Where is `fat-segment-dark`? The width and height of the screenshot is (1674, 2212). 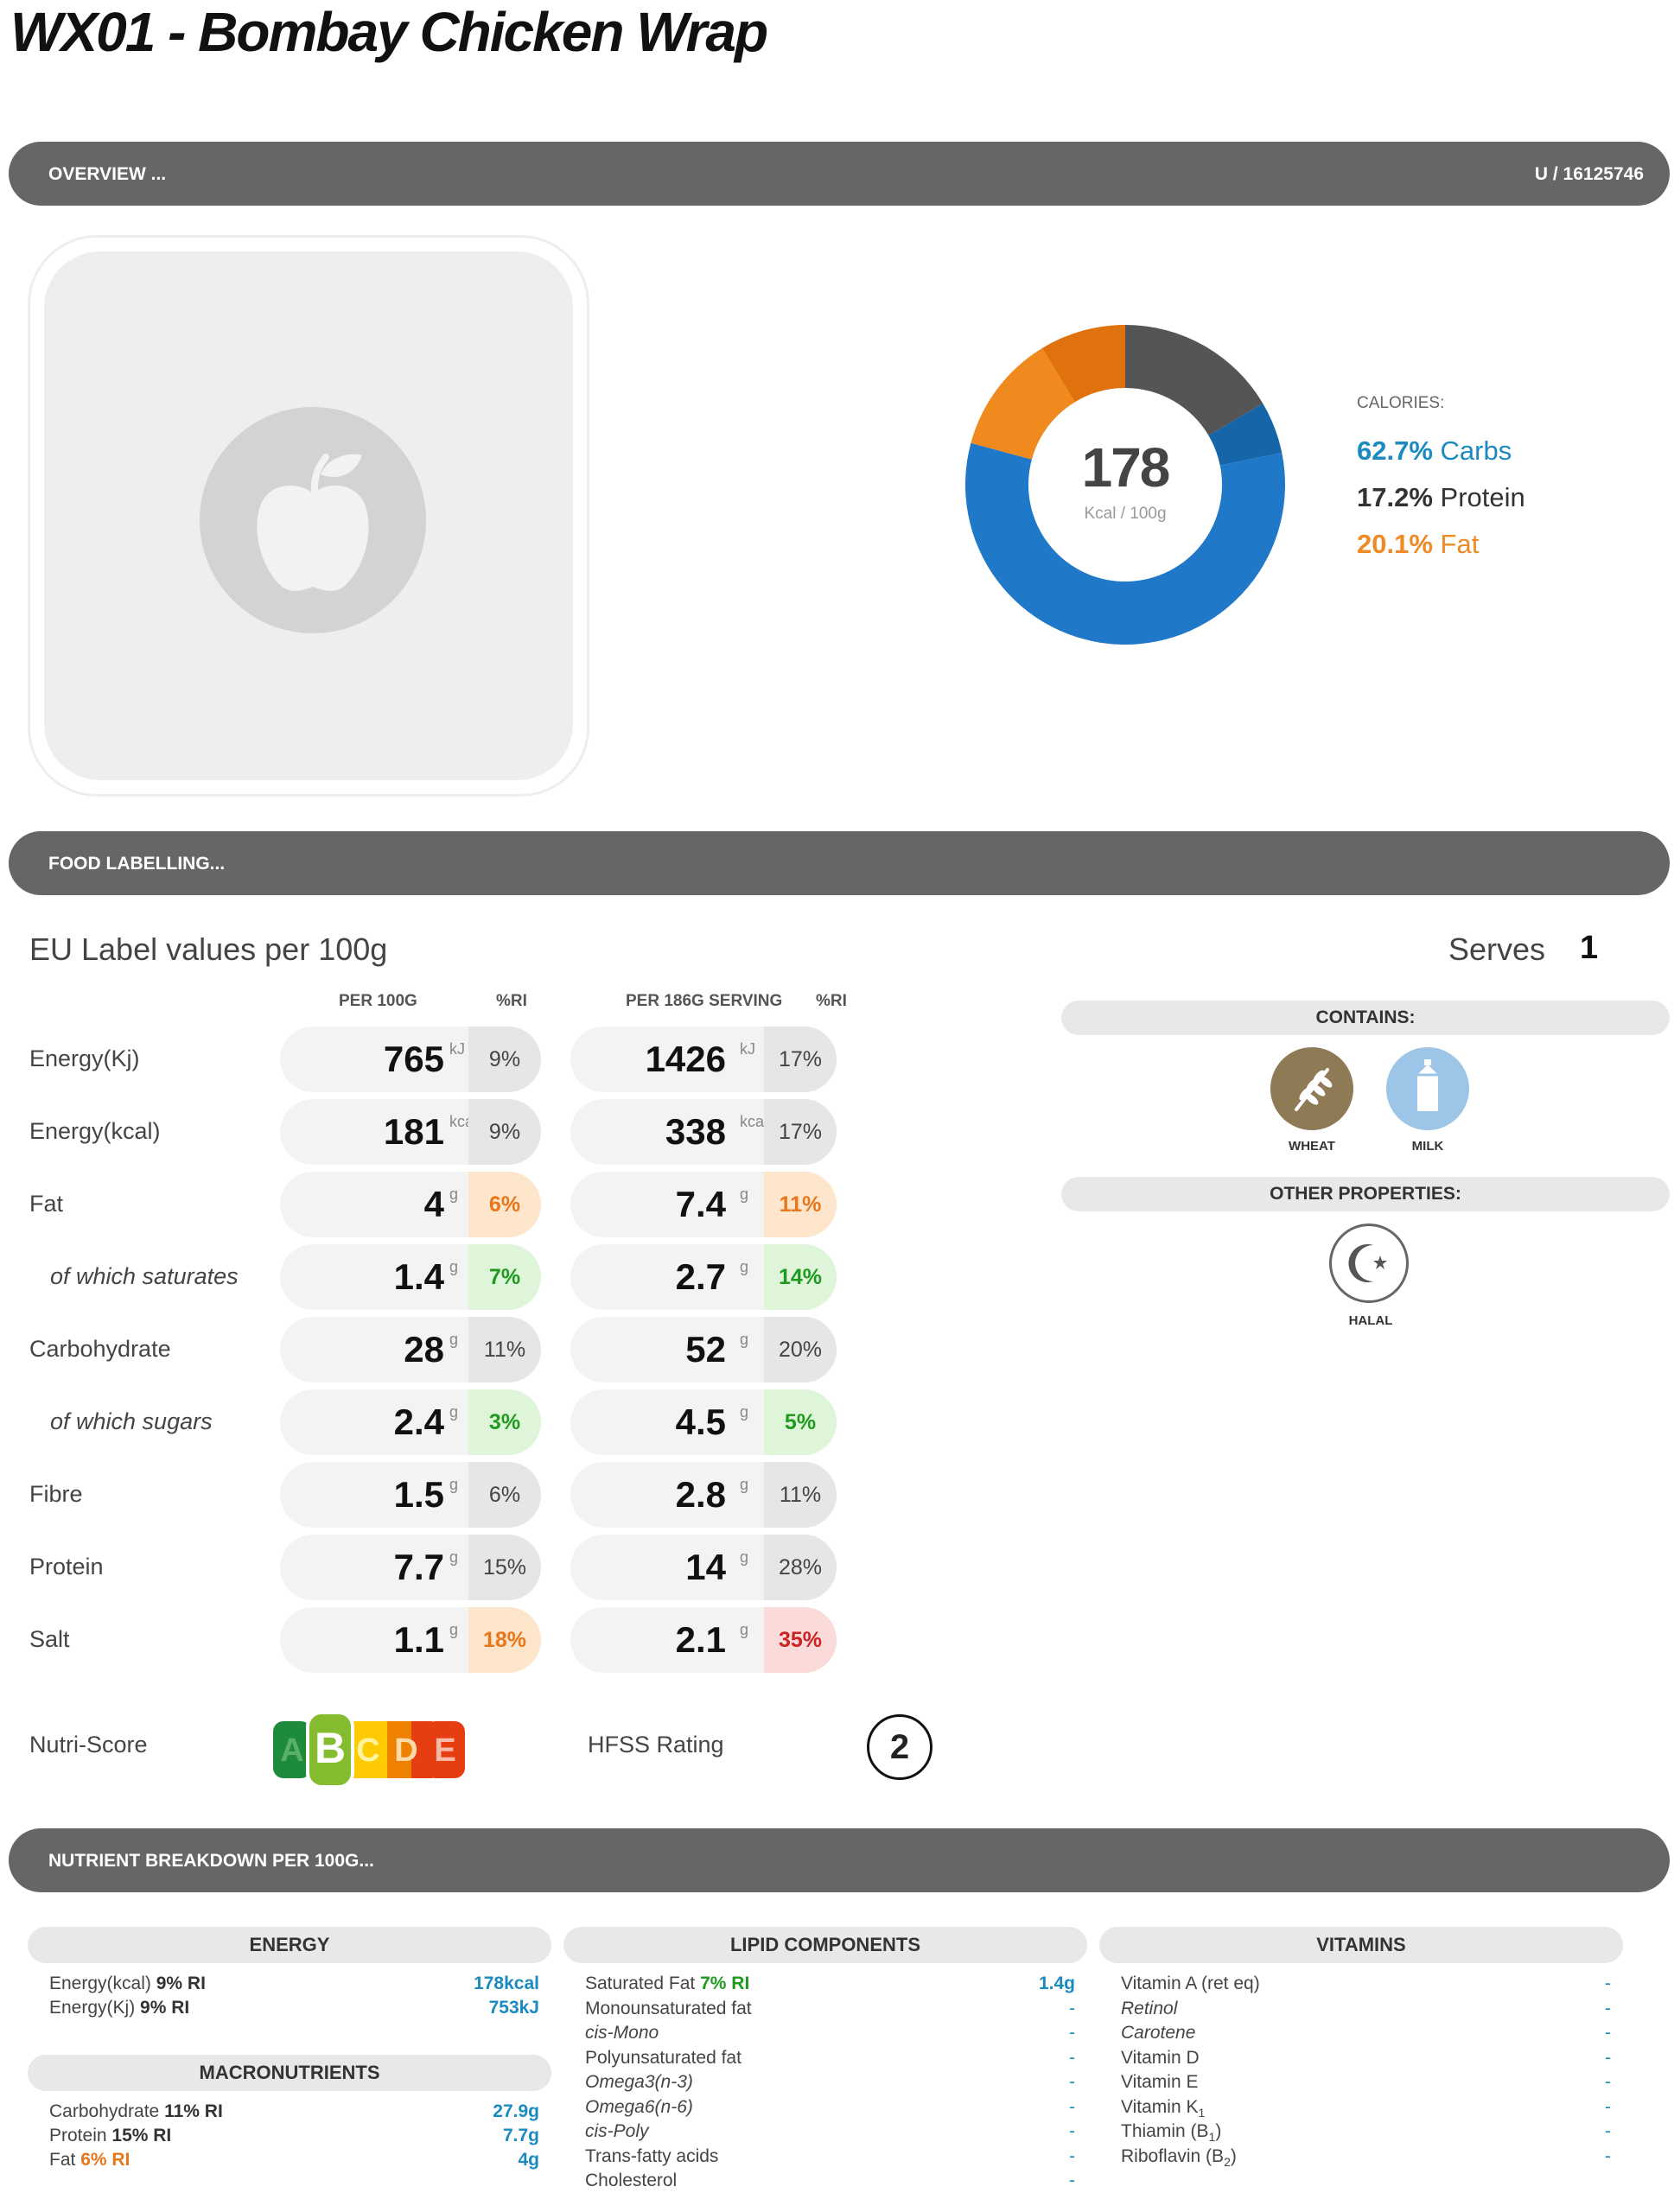 fat-segment-dark is located at coordinates (1083, 364).